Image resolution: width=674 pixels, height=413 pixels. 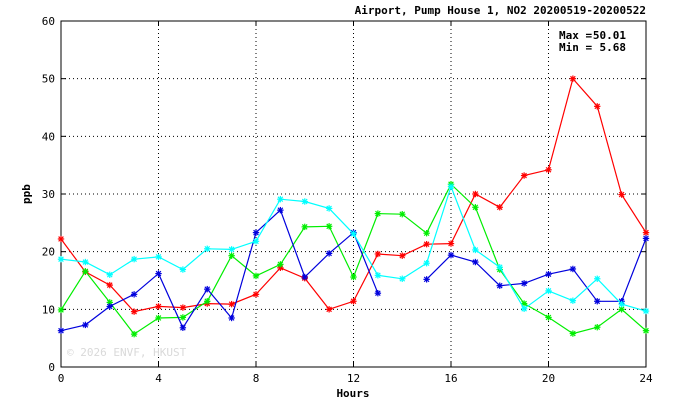 I want to click on x-tick-label: 8, so click(x=256, y=378).